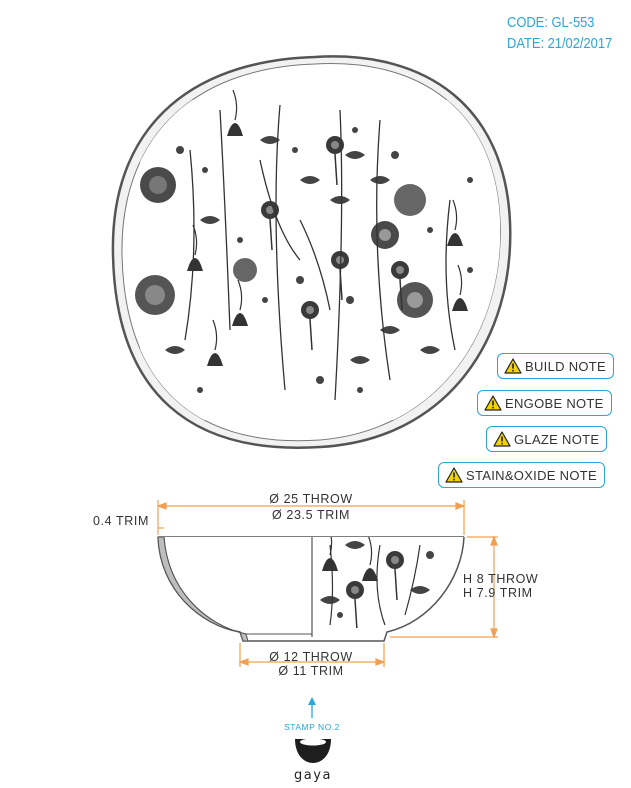 Image resolution: width=631 pixels, height=788 pixels. What do you see at coordinates (500, 579) in the screenshot?
I see `dim-height-throw: H 8 THROW` at bounding box center [500, 579].